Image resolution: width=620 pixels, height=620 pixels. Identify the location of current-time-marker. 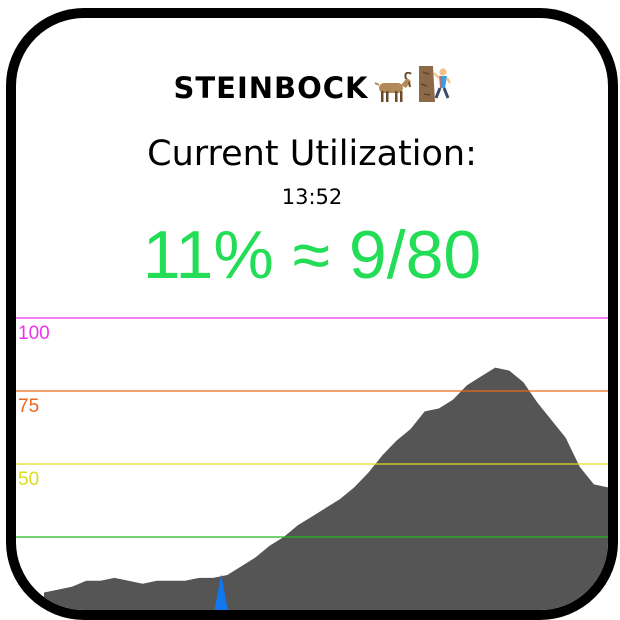
(221, 592).